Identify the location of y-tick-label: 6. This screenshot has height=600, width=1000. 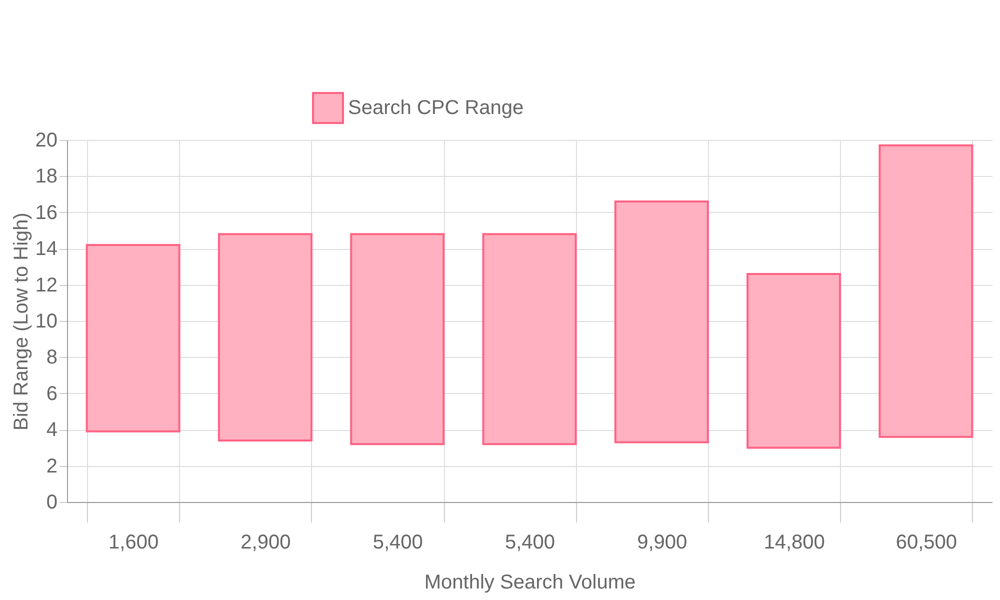
(52, 393).